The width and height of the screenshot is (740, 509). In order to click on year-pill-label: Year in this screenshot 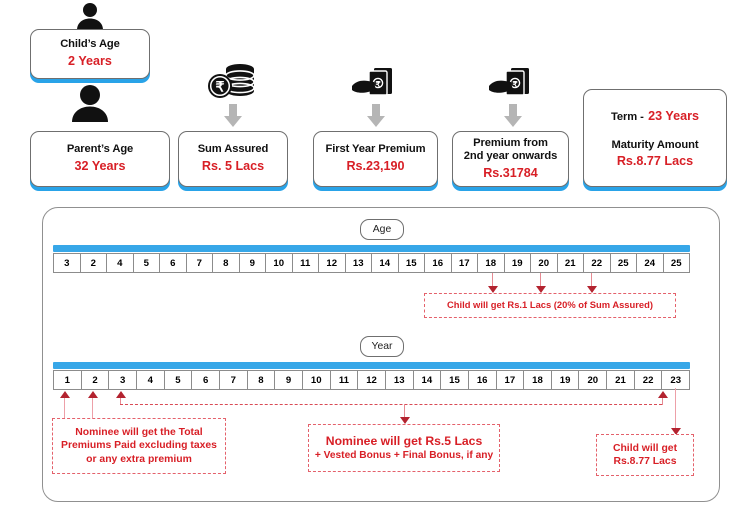, I will do `click(382, 346)`.